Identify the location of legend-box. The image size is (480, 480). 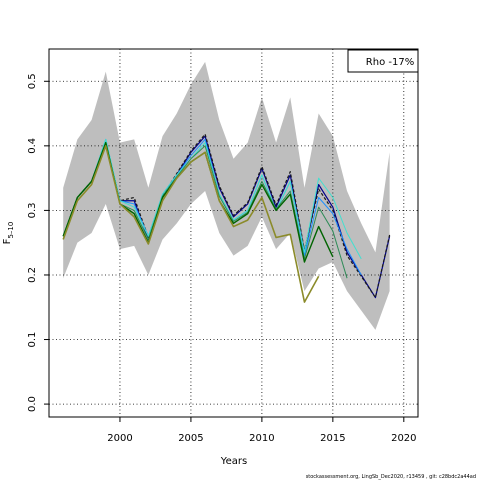
(383, 61).